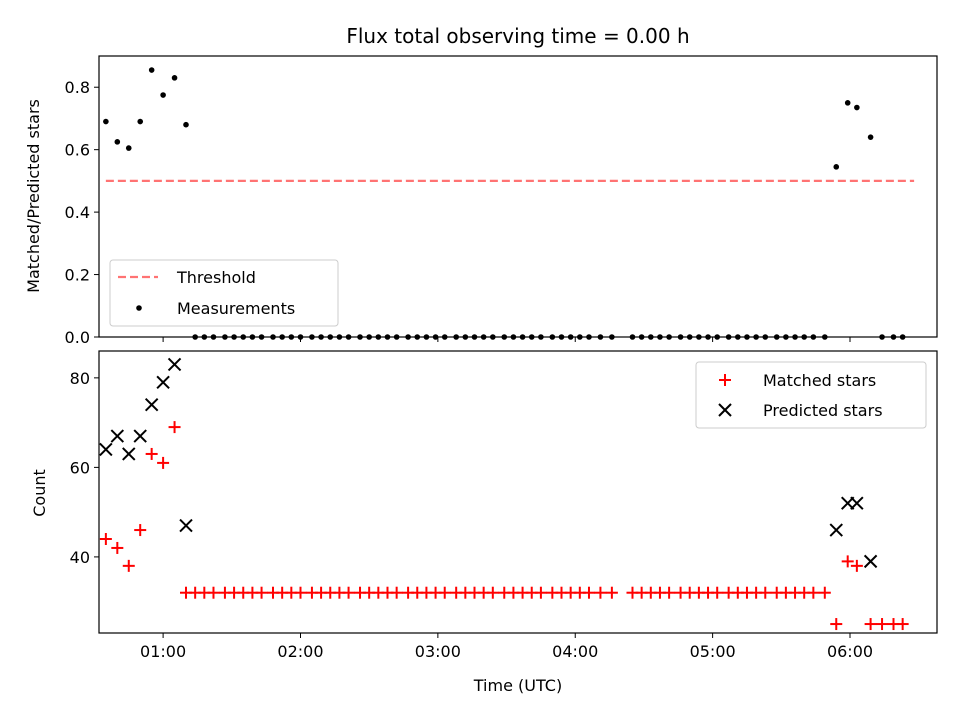 The image size is (960, 720). What do you see at coordinates (33, 196) in the screenshot?
I see `top-y-axis-label: Matched/Predicted stars` at bounding box center [33, 196].